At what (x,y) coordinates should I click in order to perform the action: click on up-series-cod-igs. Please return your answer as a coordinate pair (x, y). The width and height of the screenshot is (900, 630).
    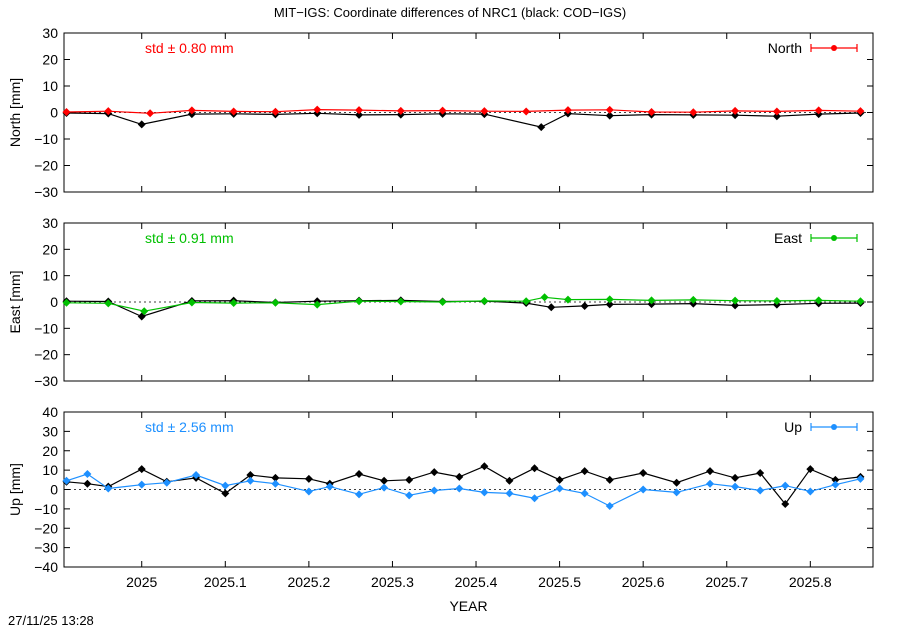
    Looking at the image, I should click on (463, 485).